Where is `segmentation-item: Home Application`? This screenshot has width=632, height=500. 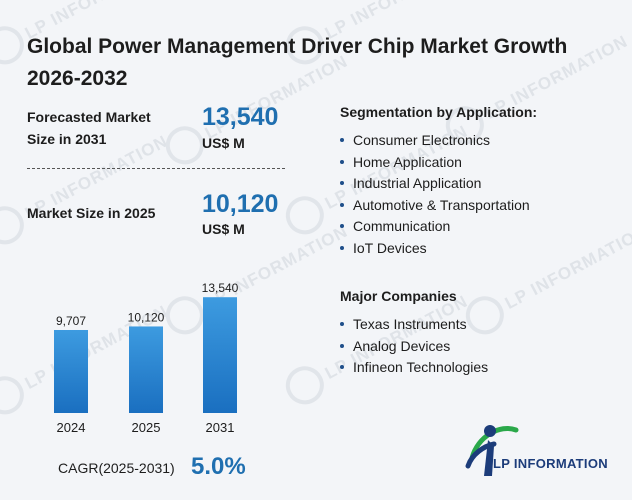
segmentation-item: Home Application is located at coordinates (480, 163).